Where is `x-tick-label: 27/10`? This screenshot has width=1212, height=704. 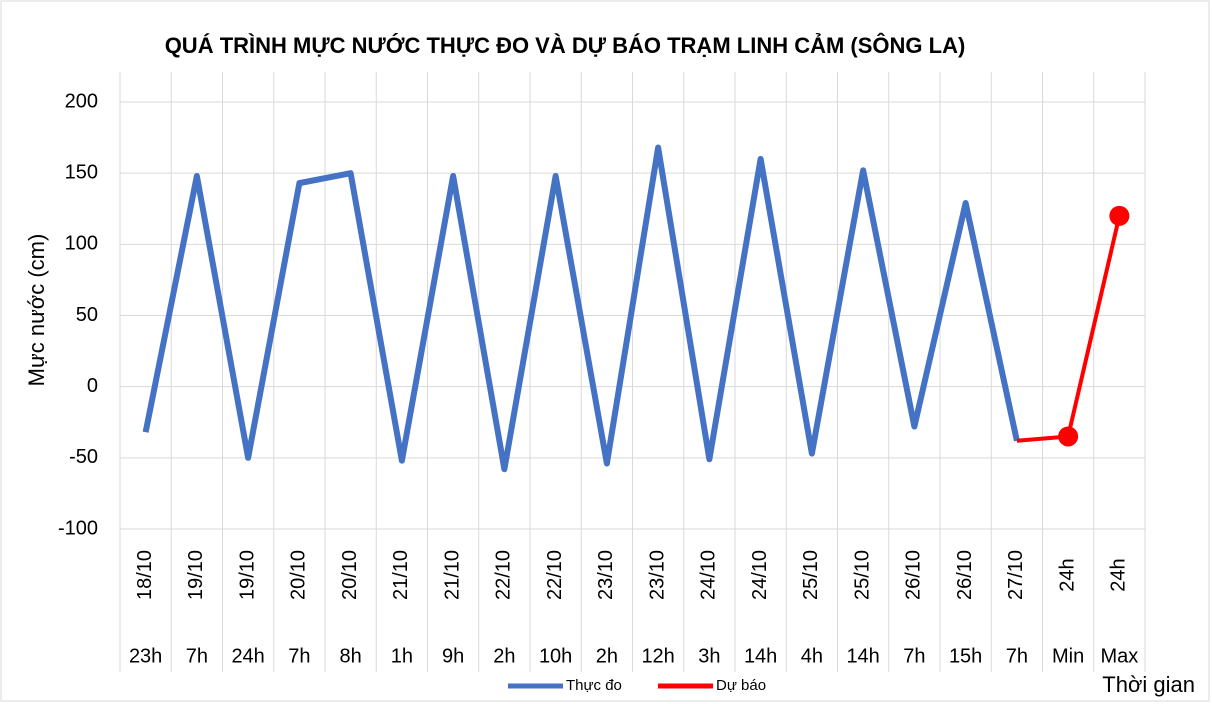
x-tick-label: 27/10 is located at coordinates (1016, 575).